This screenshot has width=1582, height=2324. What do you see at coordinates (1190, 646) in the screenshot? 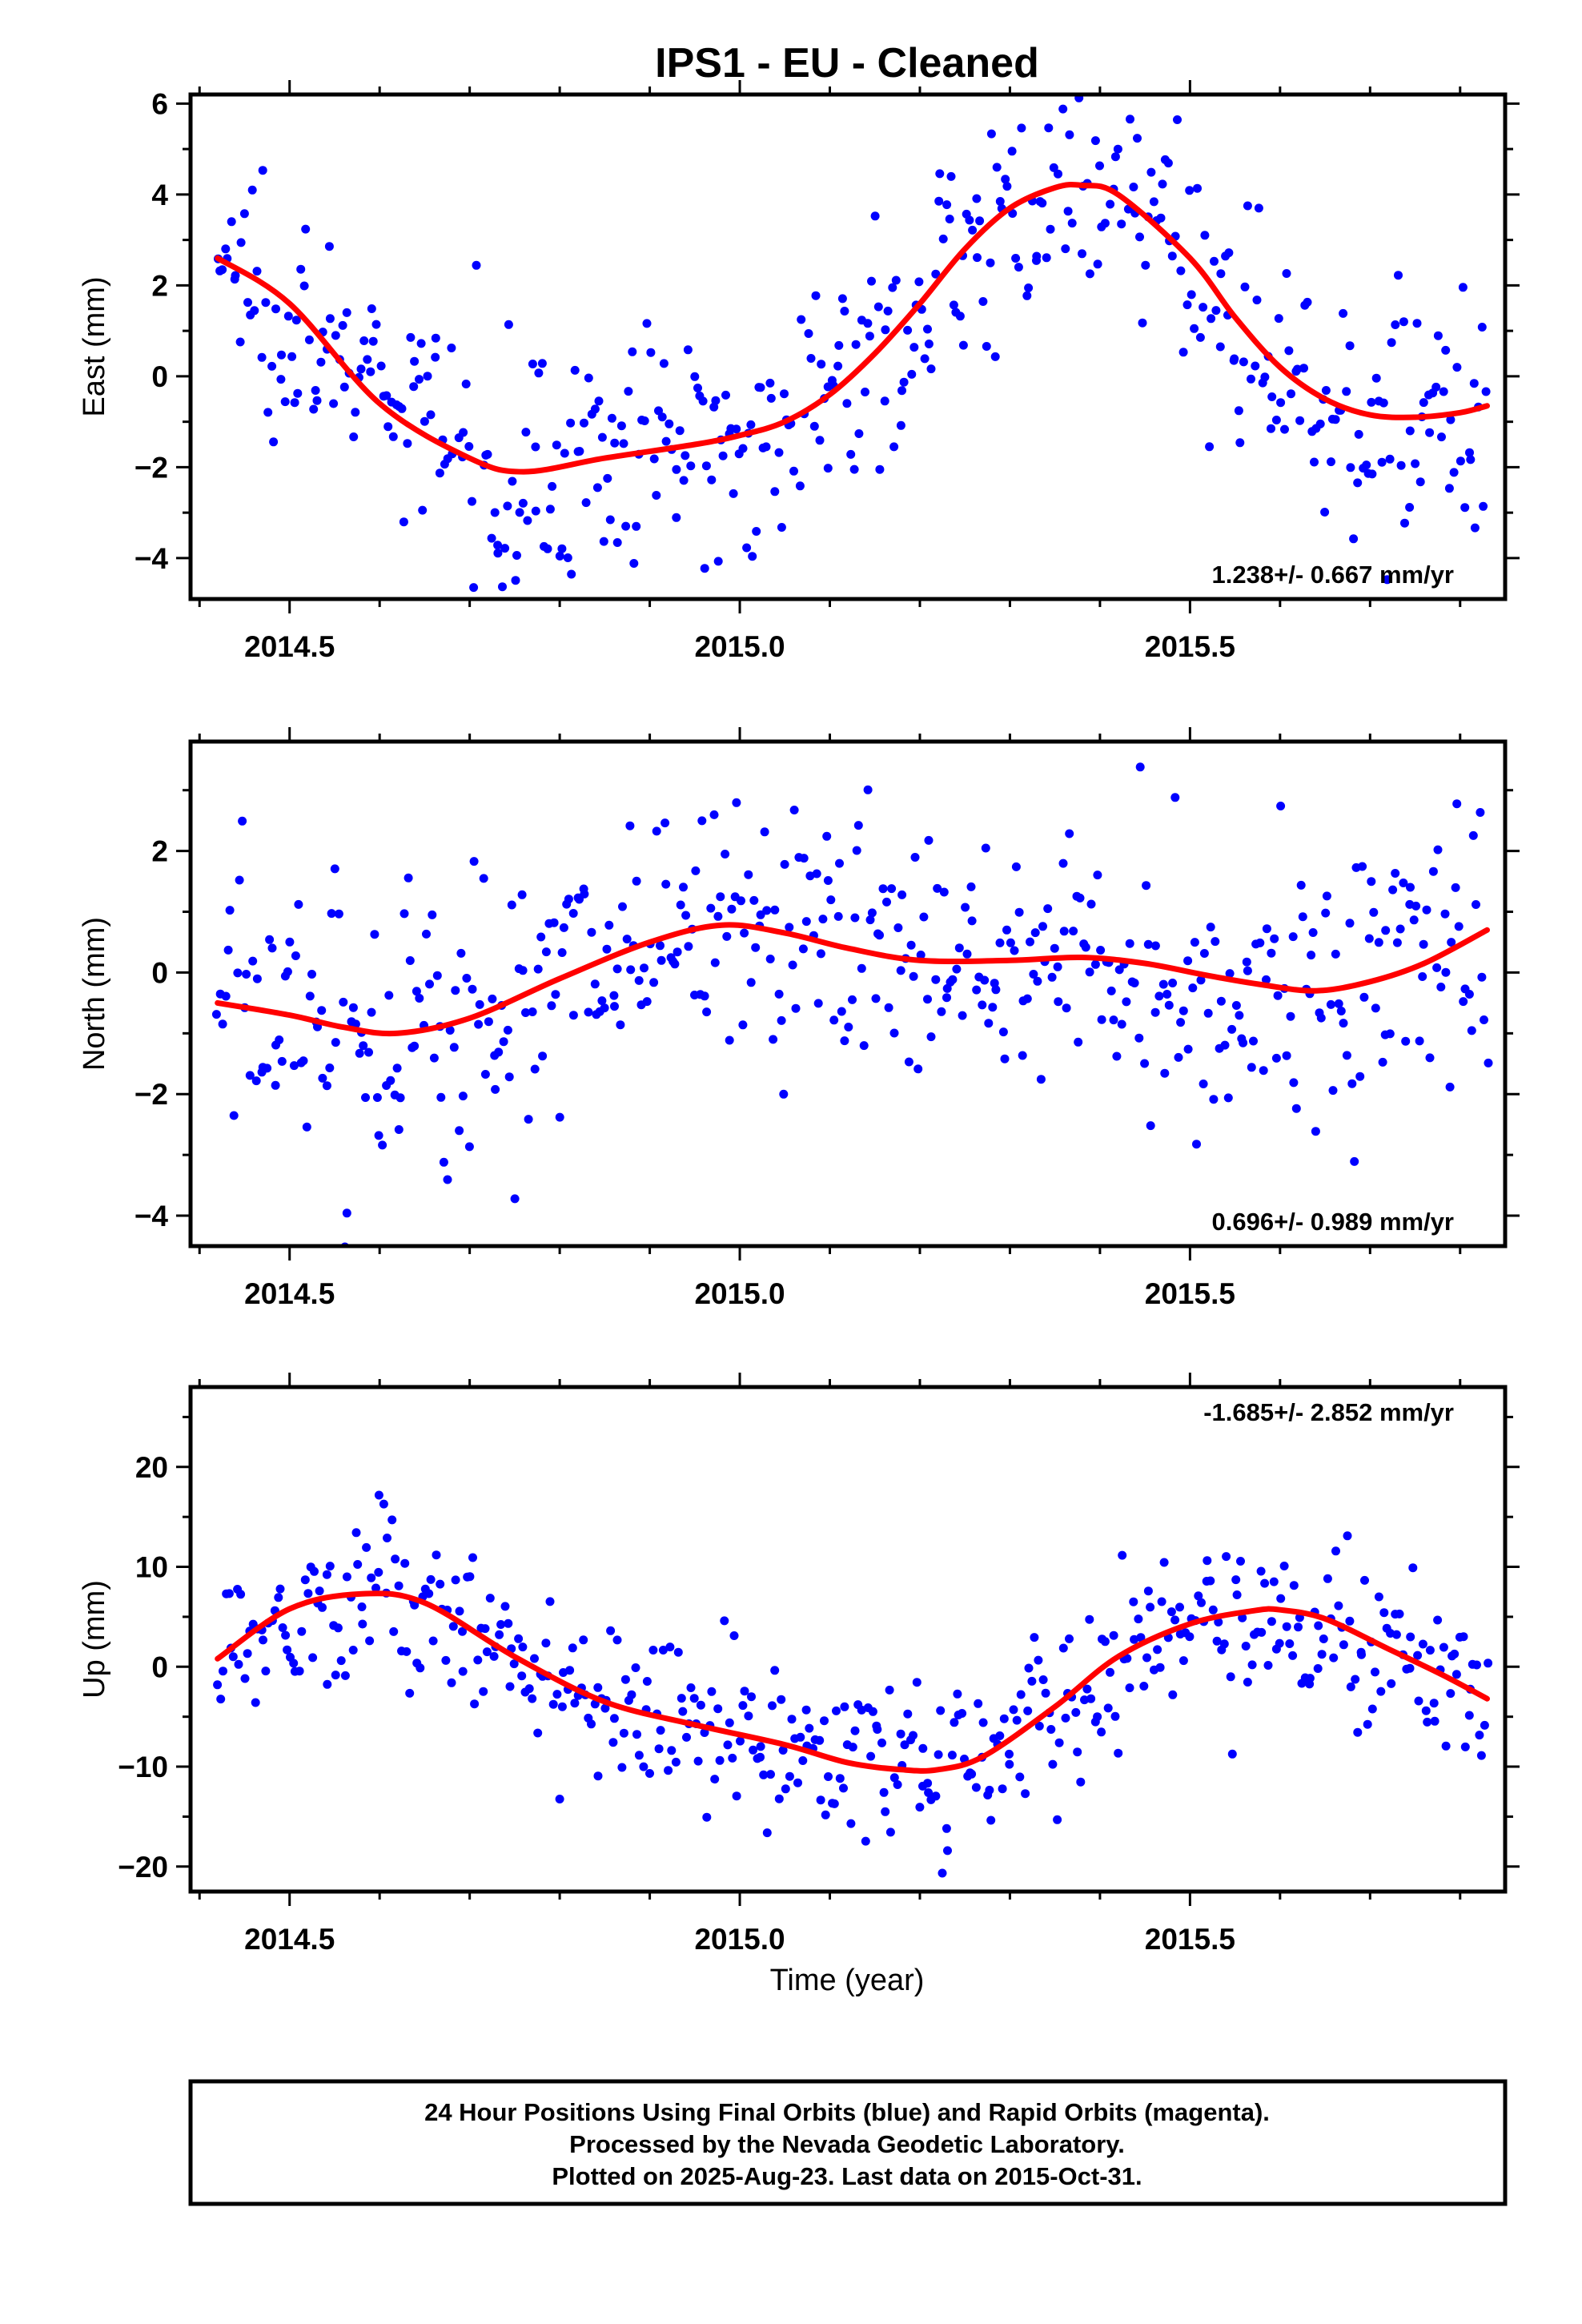
I see `x-tick-label: 2015.5` at bounding box center [1190, 646].